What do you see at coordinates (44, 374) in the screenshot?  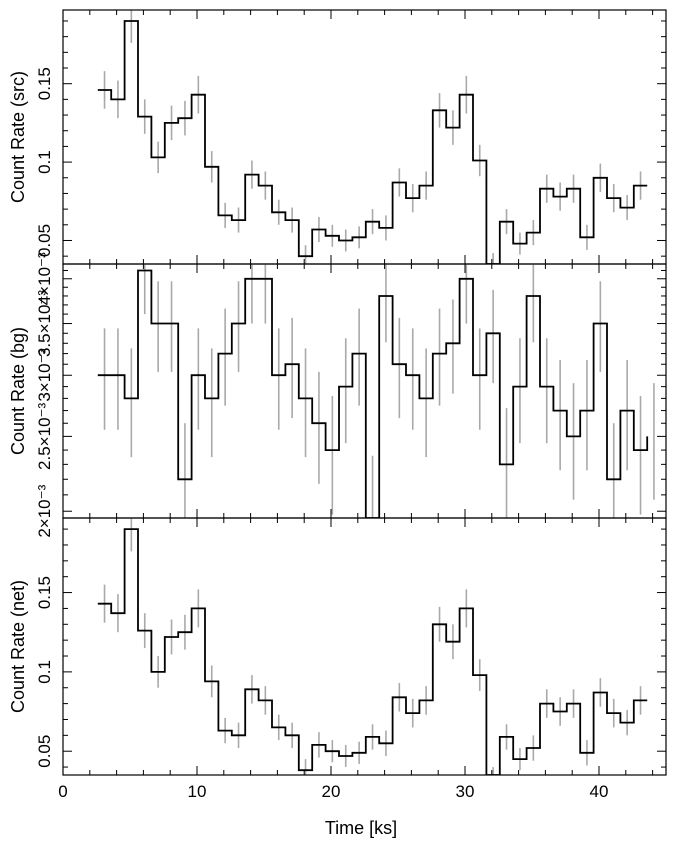 I see `y-tick-label: 3×10⁻³` at bounding box center [44, 374].